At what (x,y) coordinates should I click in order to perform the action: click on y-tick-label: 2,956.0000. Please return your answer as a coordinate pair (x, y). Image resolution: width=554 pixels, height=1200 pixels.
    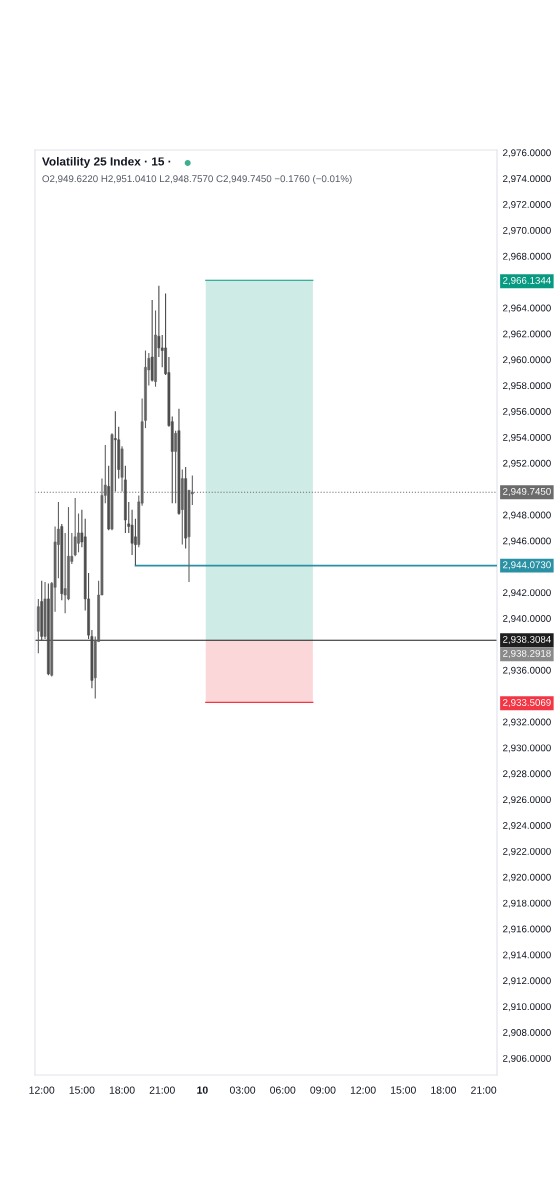
    Looking at the image, I should click on (527, 412).